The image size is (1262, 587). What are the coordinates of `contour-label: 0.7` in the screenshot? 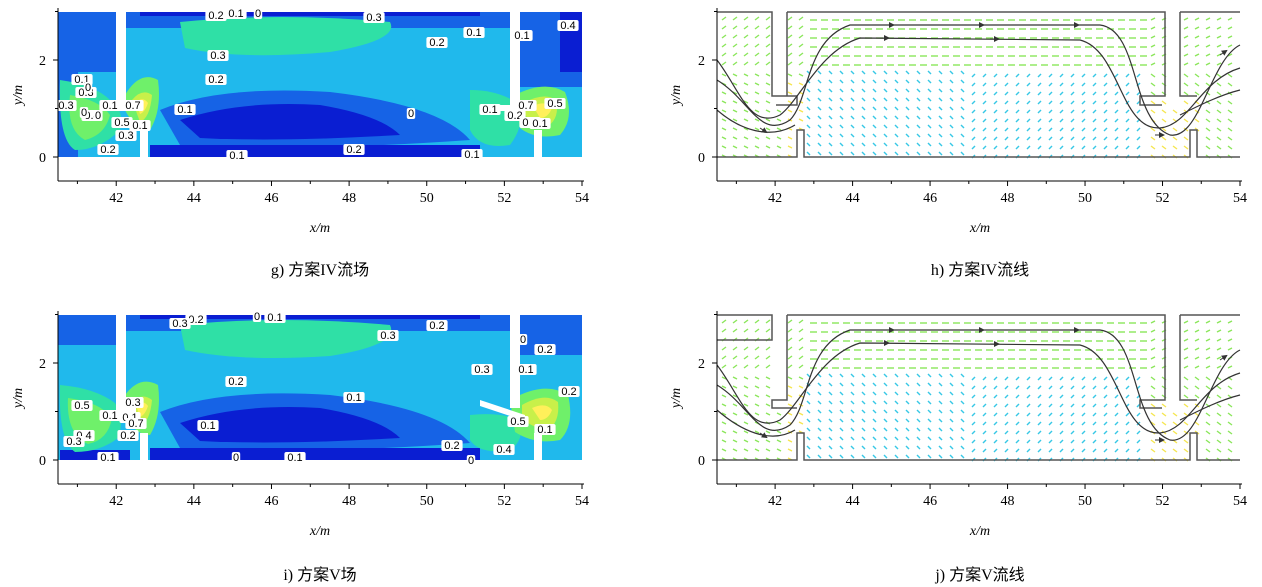 It's located at (135, 424).